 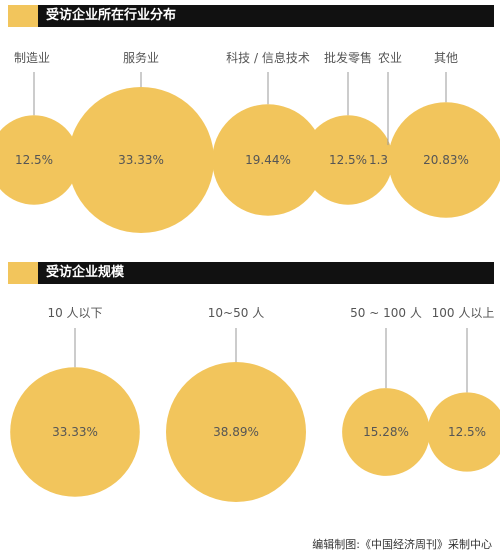 What do you see at coordinates (268, 57) in the screenshot?
I see `category-label: 科技 / 信息技术` at bounding box center [268, 57].